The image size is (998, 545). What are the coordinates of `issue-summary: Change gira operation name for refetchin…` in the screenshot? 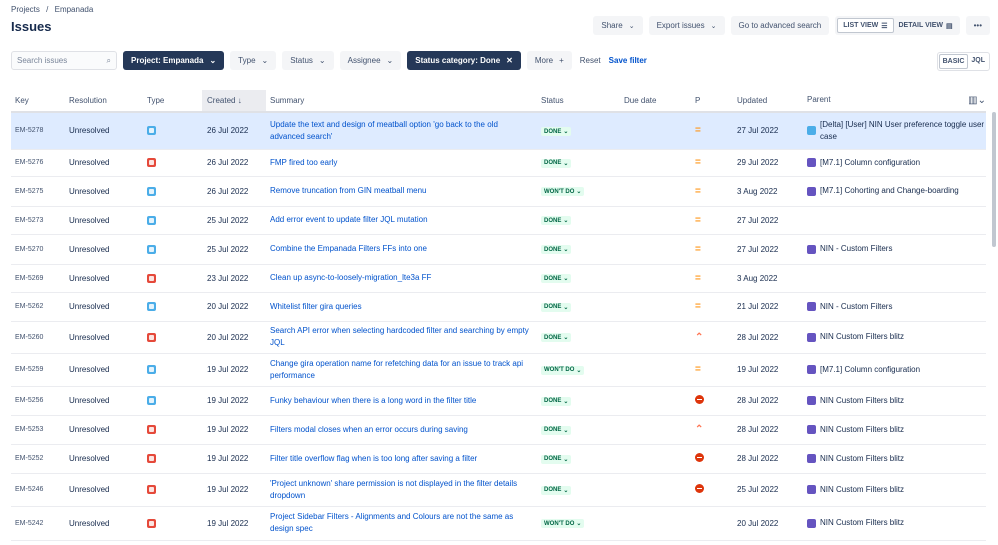 It's located at (403, 370).